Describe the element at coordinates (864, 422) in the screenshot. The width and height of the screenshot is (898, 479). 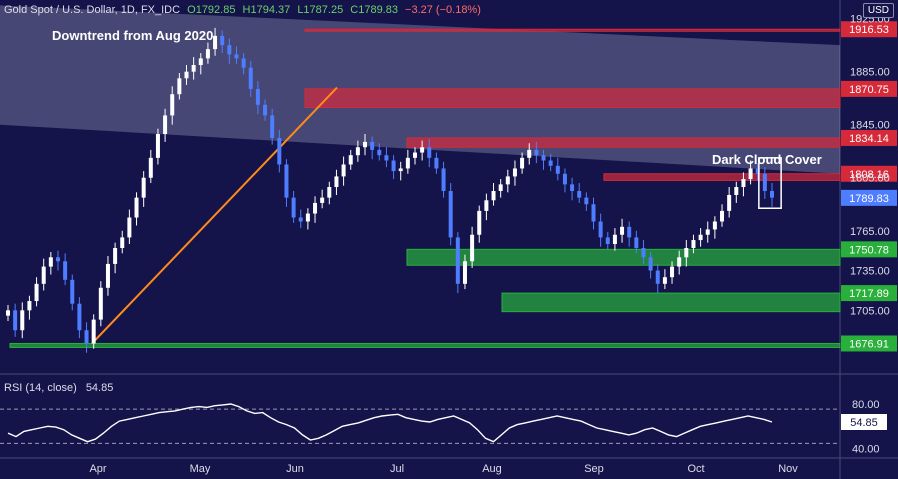
I see `rsi-value-tag` at that location.